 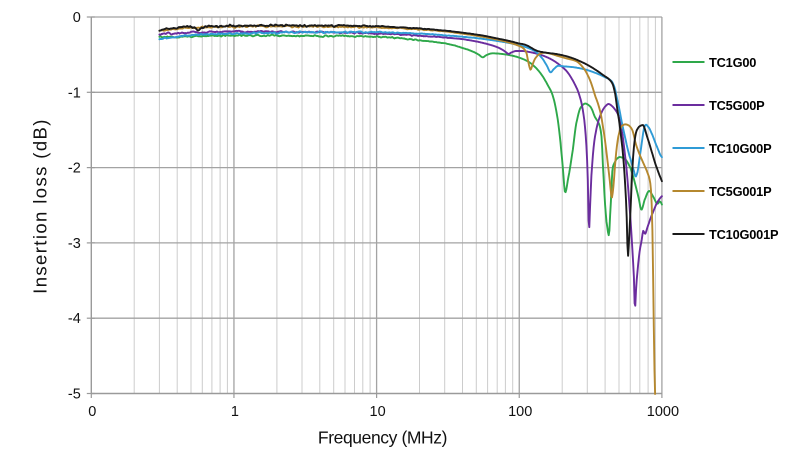 I want to click on svg-text: TC10G00P, so click(x=740, y=148).